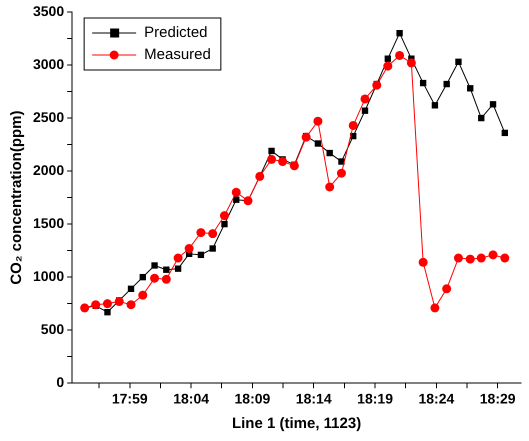 The image size is (529, 441). What do you see at coordinates (314, 398) in the screenshot?
I see `x-tick-label: 18:14` at bounding box center [314, 398].